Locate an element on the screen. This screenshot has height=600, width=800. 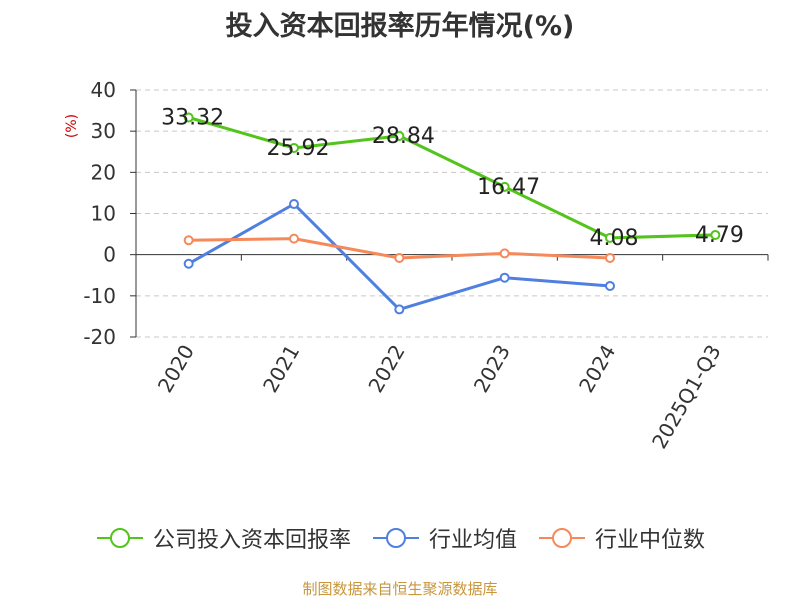
data-label: 33.32 is located at coordinates (192, 117).